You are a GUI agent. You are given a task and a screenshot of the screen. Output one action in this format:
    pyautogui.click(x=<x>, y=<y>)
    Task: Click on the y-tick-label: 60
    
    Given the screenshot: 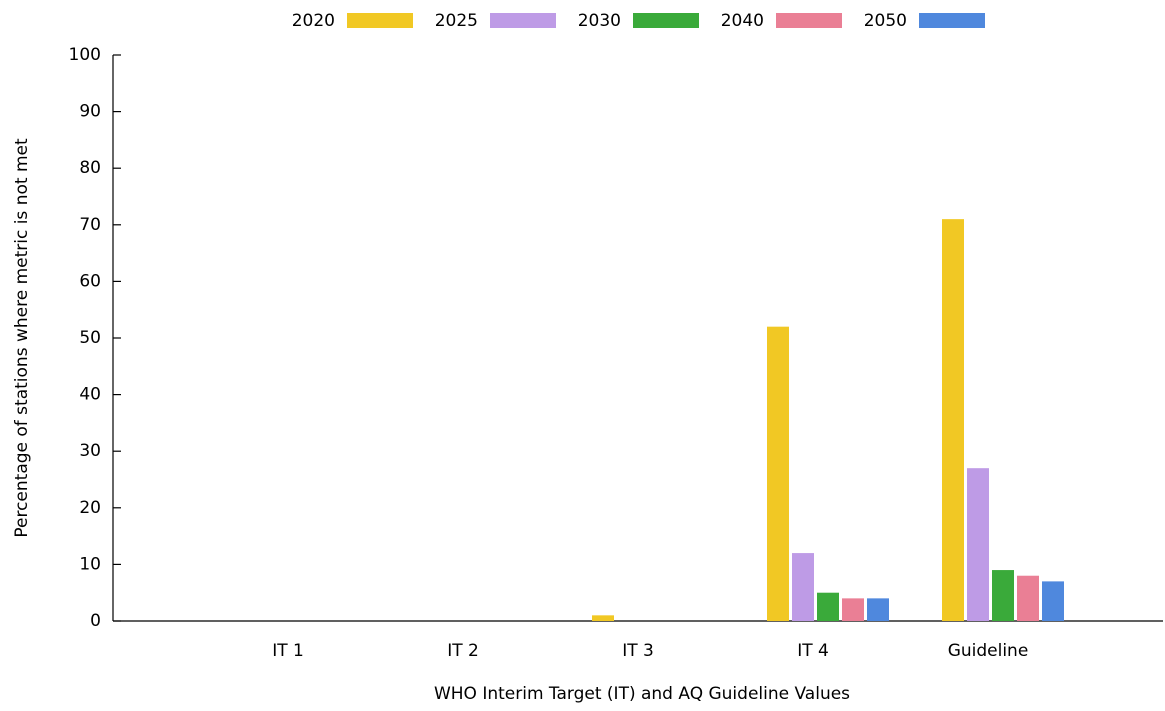 What is the action you would take?
    pyautogui.click(x=90, y=281)
    